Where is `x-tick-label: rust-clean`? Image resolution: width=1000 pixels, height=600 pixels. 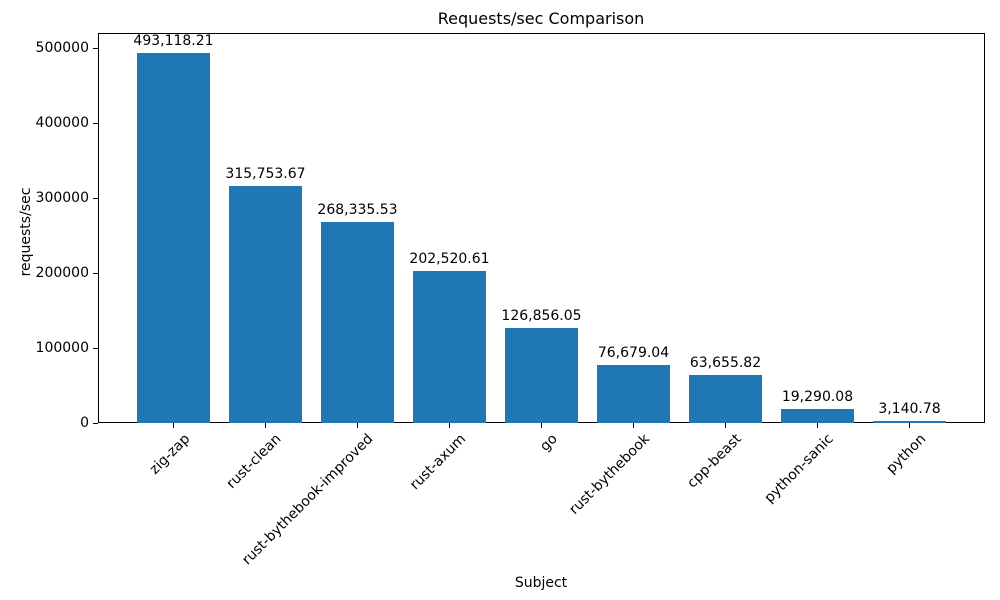 x-tick-label: rust-clean is located at coordinates (254, 461).